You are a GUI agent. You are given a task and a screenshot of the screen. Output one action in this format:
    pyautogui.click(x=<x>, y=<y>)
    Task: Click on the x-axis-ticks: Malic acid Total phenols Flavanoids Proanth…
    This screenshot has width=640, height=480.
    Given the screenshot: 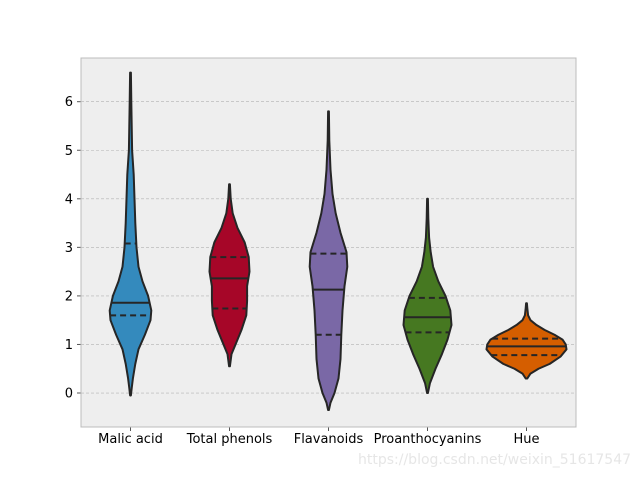 What is the action you would take?
    pyautogui.click(x=319, y=437)
    